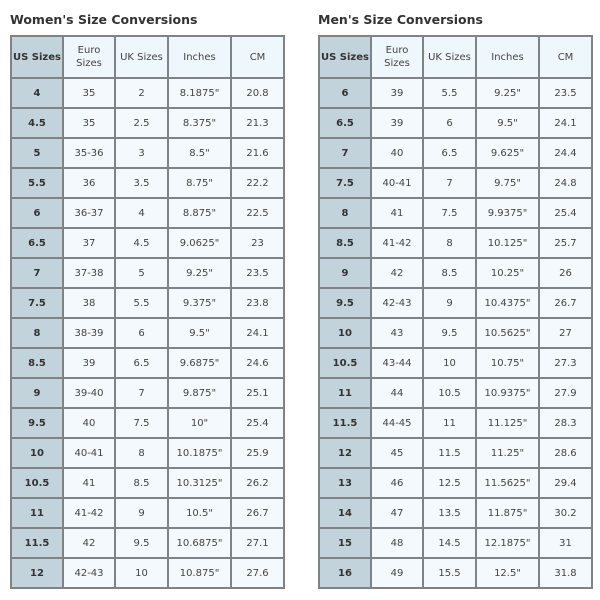 The image size is (600, 600). What do you see at coordinates (397, 333) in the screenshot?
I see `table-cell: 43` at bounding box center [397, 333].